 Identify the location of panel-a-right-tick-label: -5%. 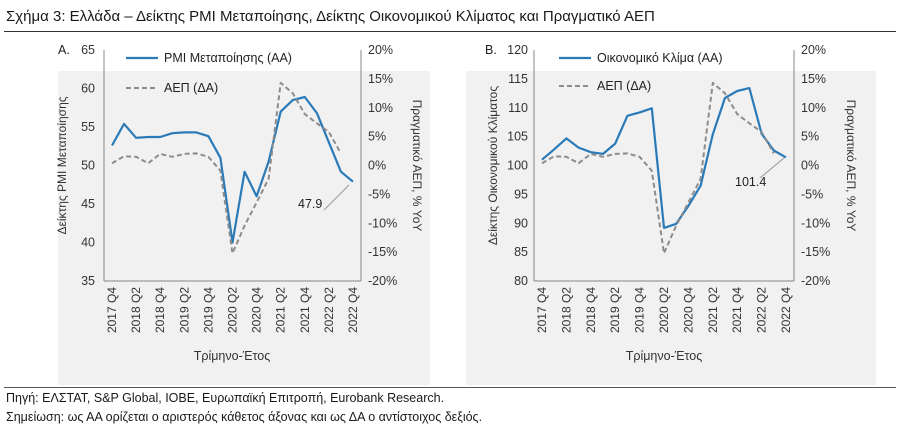
(379, 194).